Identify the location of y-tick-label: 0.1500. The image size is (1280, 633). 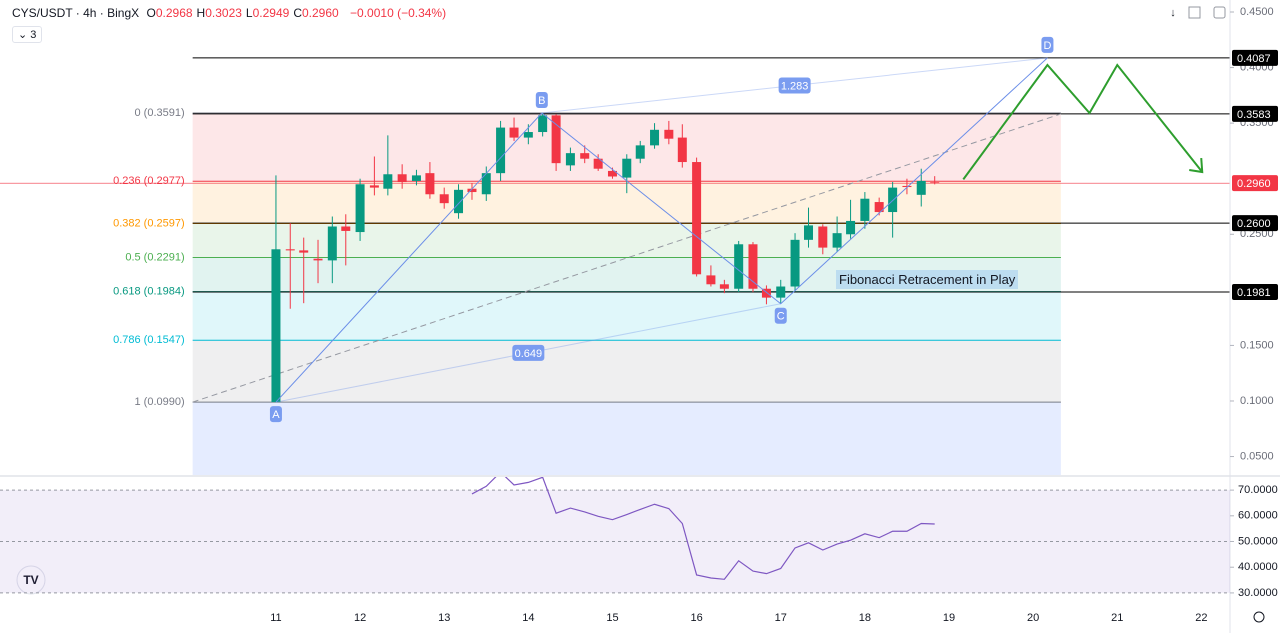
(1257, 345).